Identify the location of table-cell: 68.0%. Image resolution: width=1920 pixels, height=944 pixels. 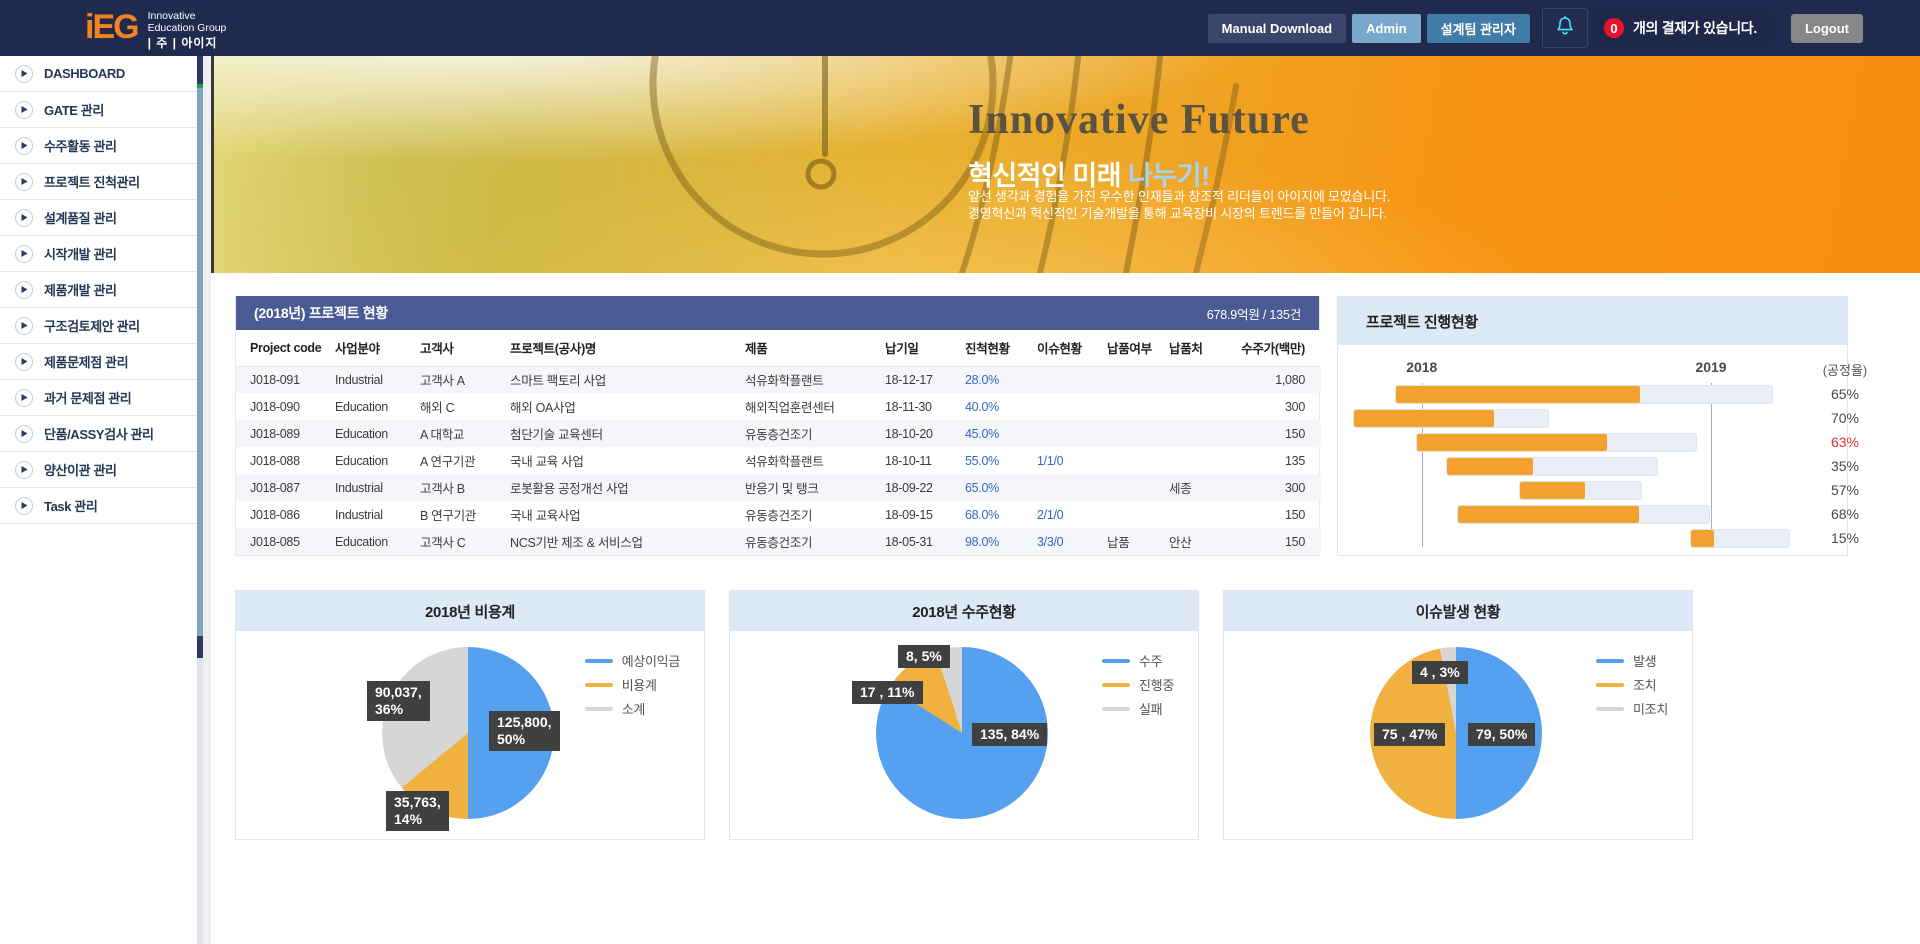
(982, 514).